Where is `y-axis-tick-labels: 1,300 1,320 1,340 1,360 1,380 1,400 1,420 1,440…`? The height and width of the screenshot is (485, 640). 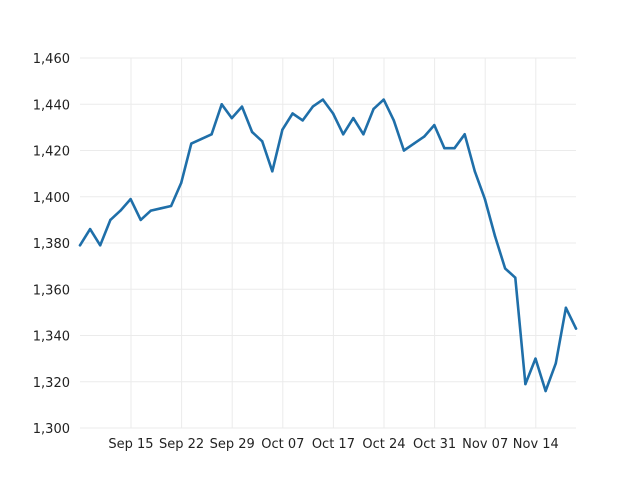 y-axis-tick-labels: 1,300 1,320 1,340 1,360 1,380 1,400 1,420 1,440… is located at coordinates (51, 244).